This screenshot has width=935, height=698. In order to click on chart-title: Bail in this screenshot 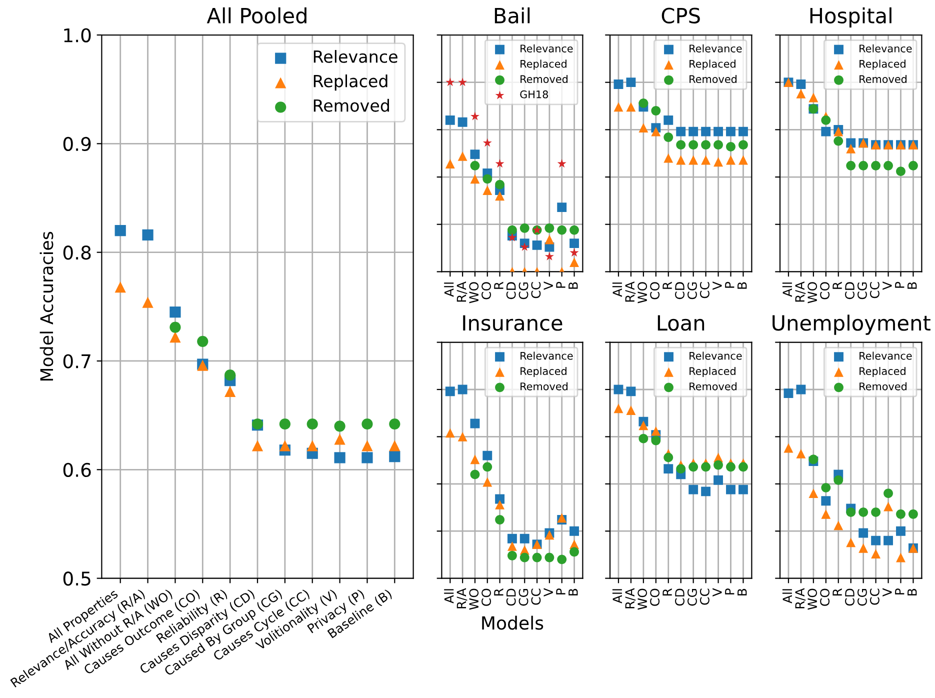, I will do `click(512, 15)`.